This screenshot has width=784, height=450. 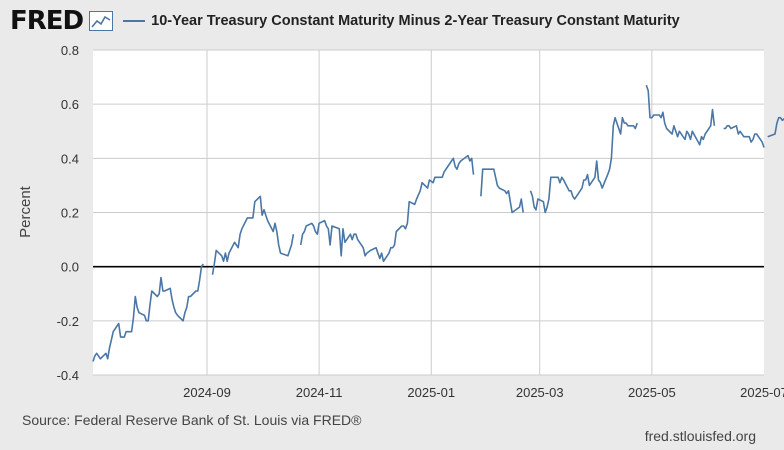 I want to click on y-tick-label: 0.6, so click(x=70, y=104).